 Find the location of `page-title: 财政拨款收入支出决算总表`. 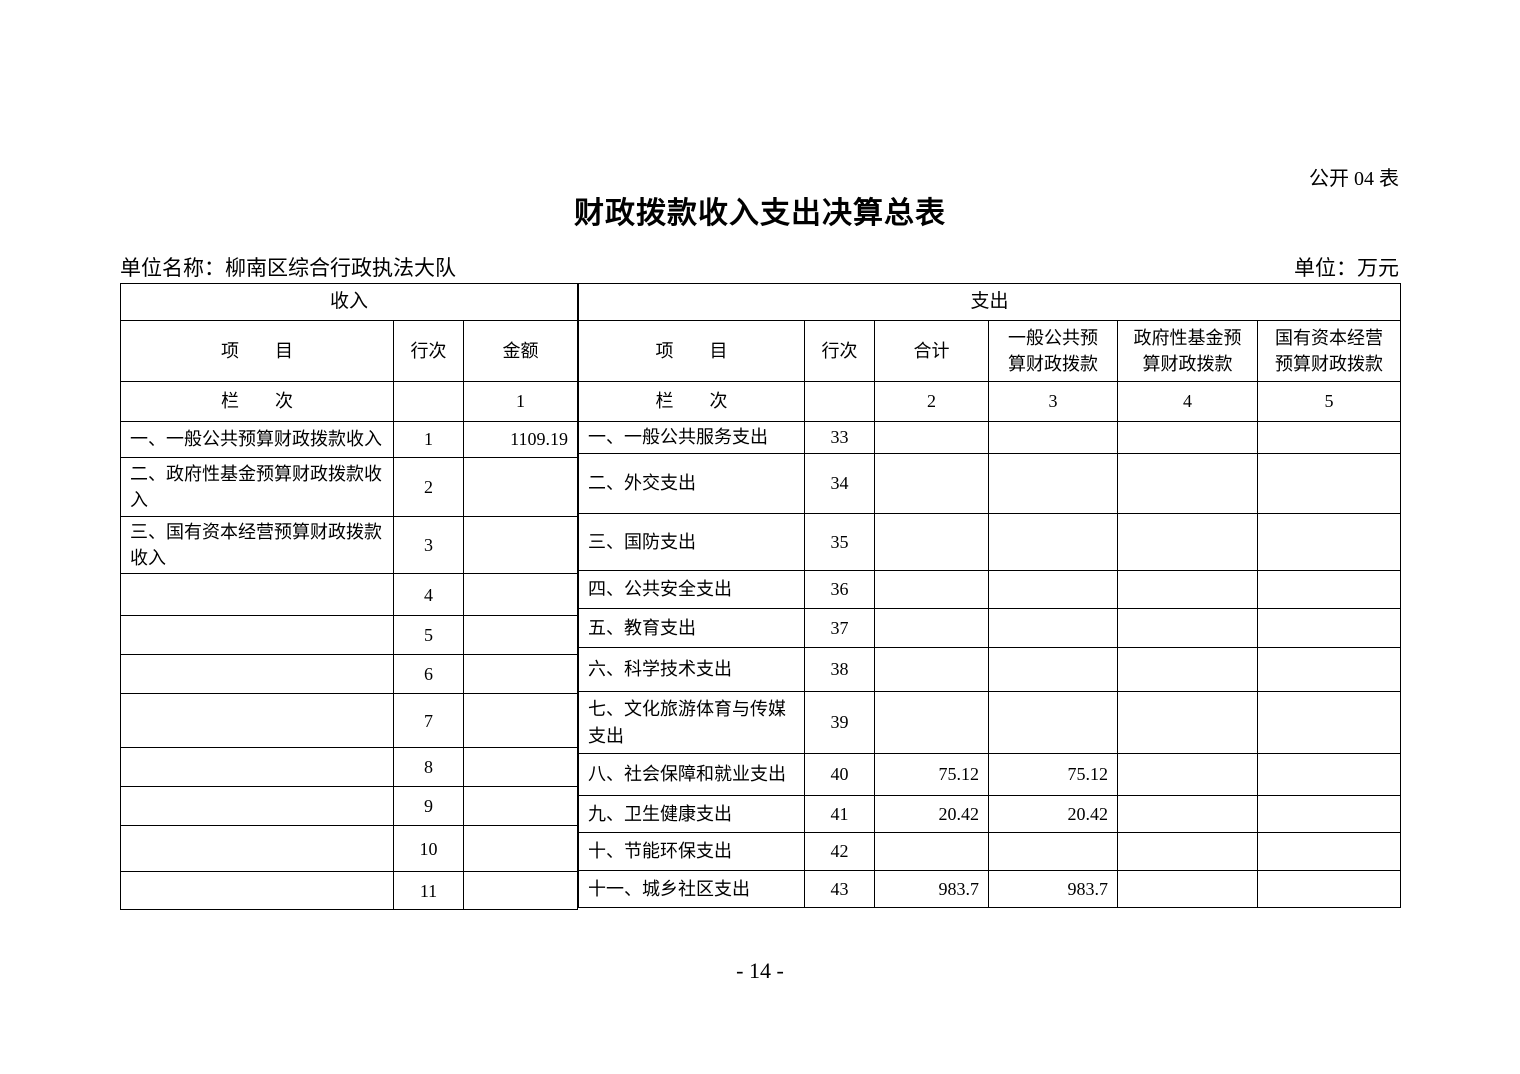

page-title: 财政拨款收入支出决算总表 is located at coordinates (760, 213).